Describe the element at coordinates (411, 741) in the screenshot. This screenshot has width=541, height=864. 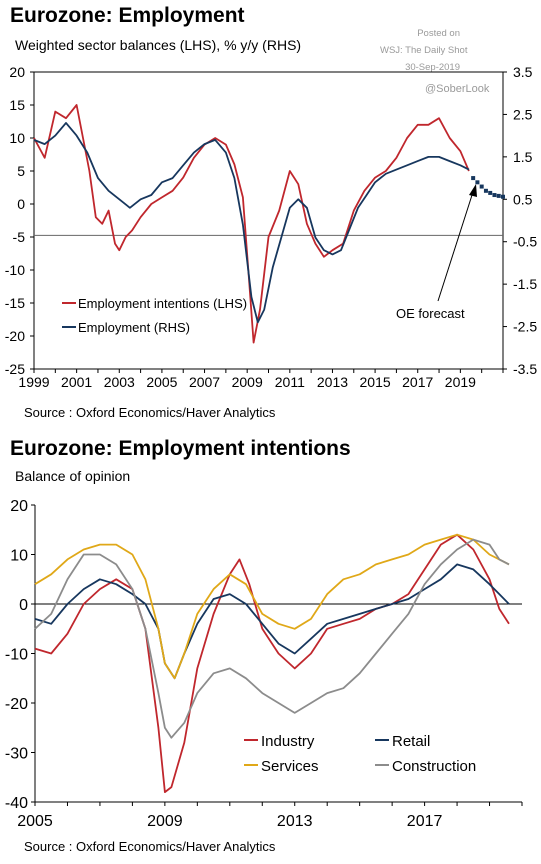
I see `chart2-legend-label: Retail` at that location.